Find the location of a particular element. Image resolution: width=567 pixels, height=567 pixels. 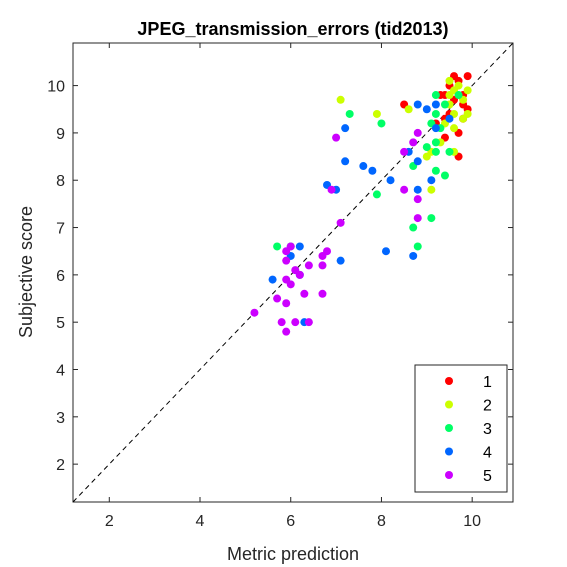

legend-label-4: 4 is located at coordinates (487, 453).